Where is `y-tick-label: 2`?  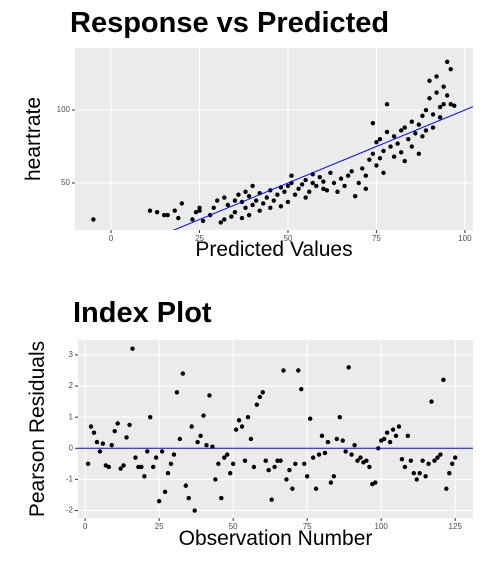 y-tick-label: 2 is located at coordinates (71, 385).